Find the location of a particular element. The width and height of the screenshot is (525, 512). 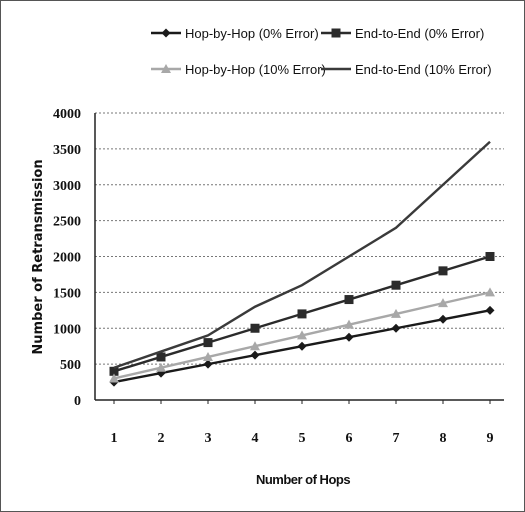

x-tick-label: 7 is located at coordinates (396, 438).